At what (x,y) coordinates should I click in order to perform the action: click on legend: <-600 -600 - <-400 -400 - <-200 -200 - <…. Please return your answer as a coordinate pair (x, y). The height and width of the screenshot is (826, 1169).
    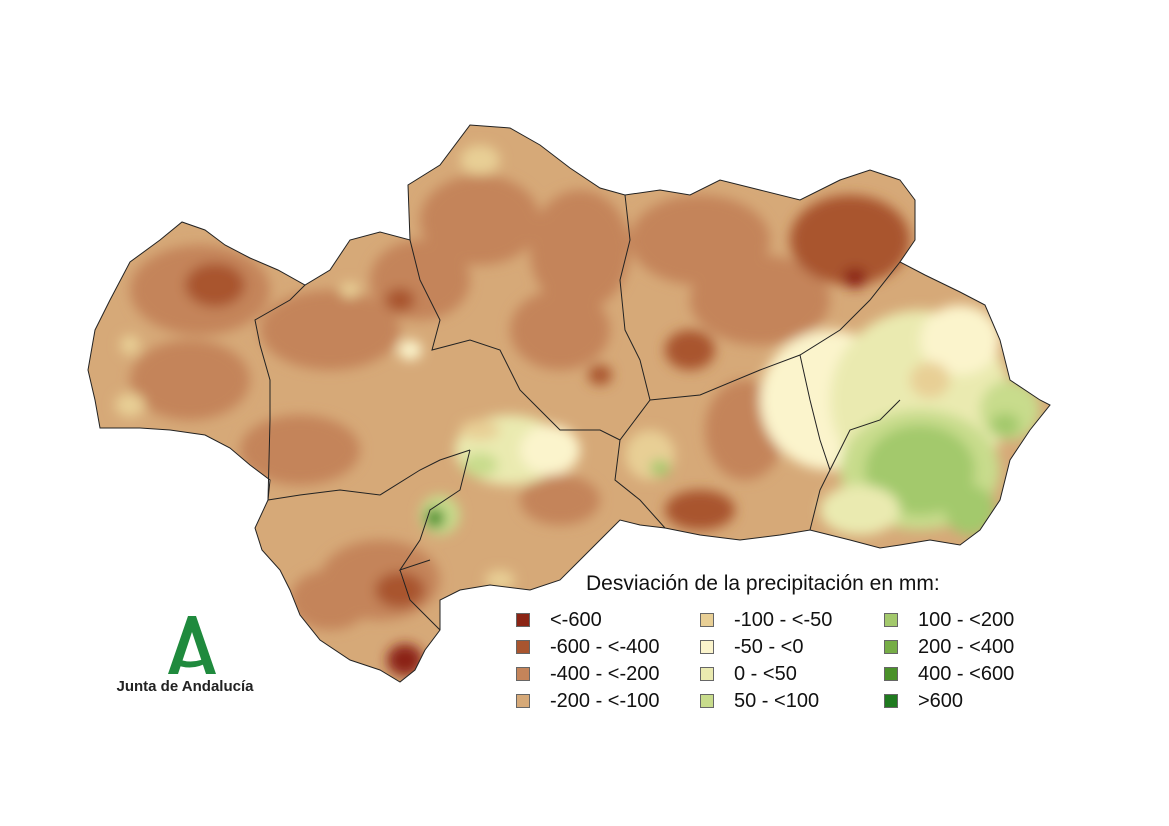
    Looking at the image, I should click on (786, 664).